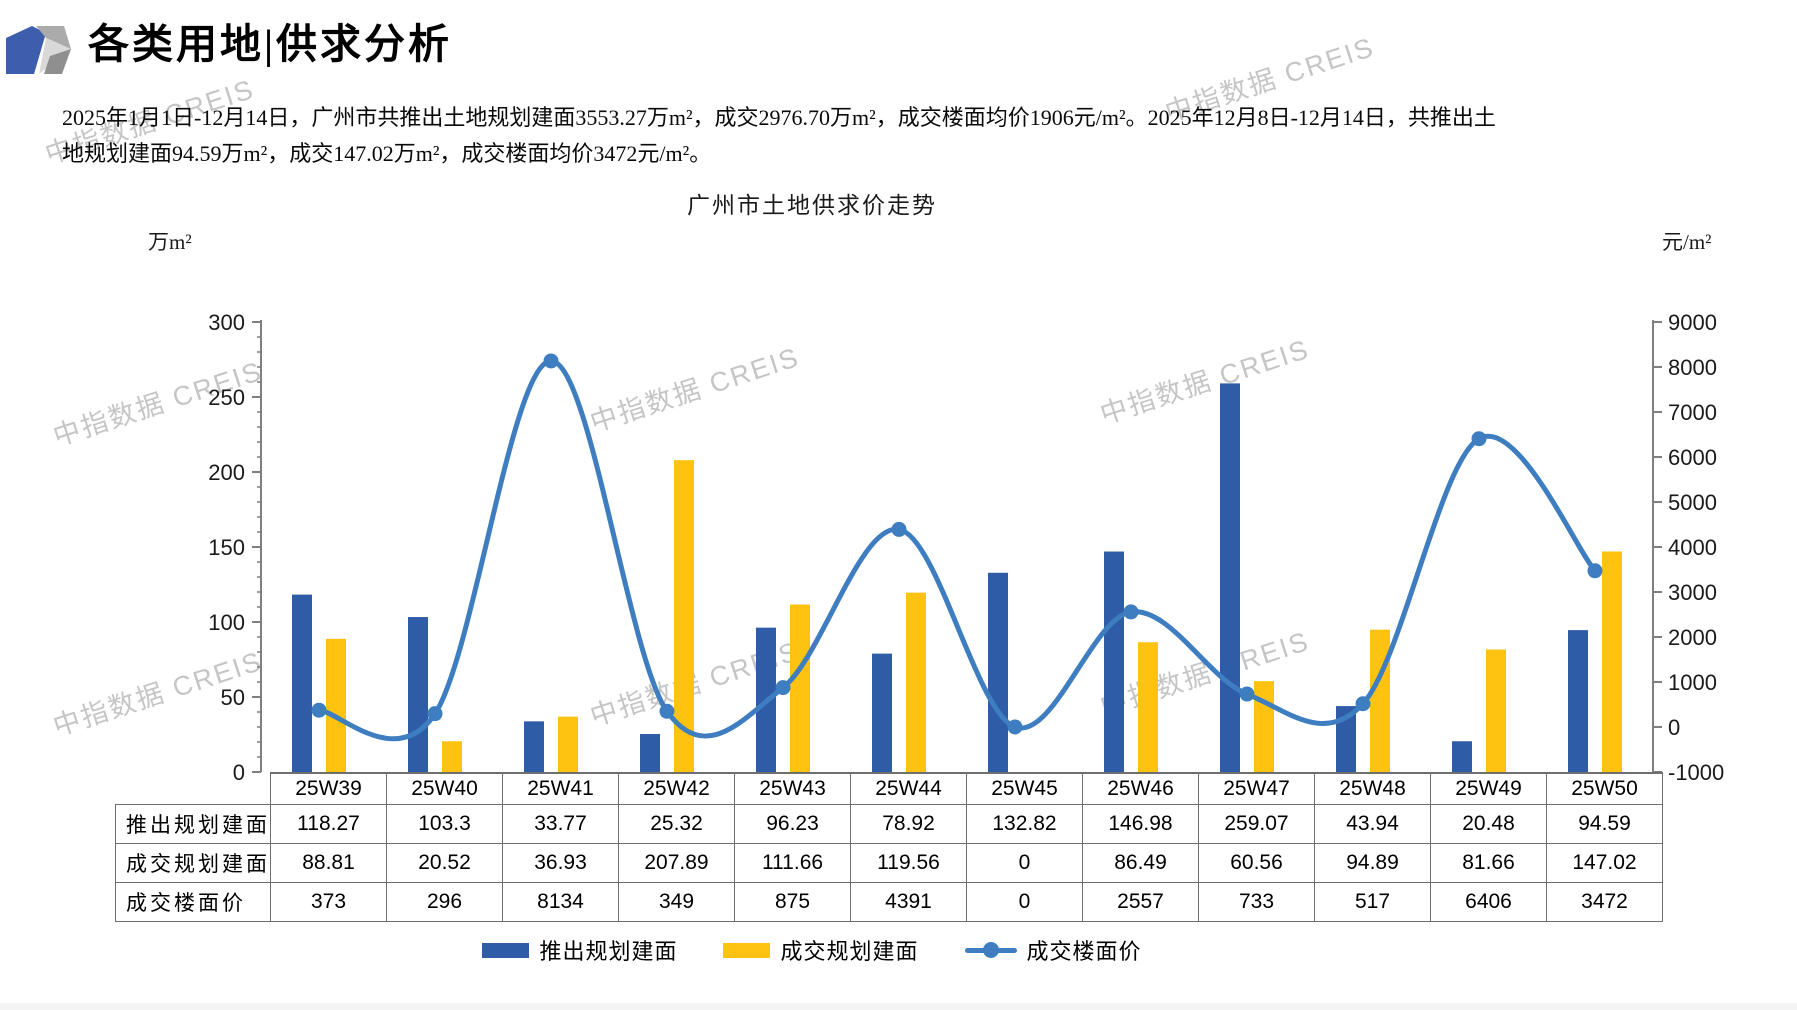  I want to click on week-header: 25W45, so click(1024, 788).